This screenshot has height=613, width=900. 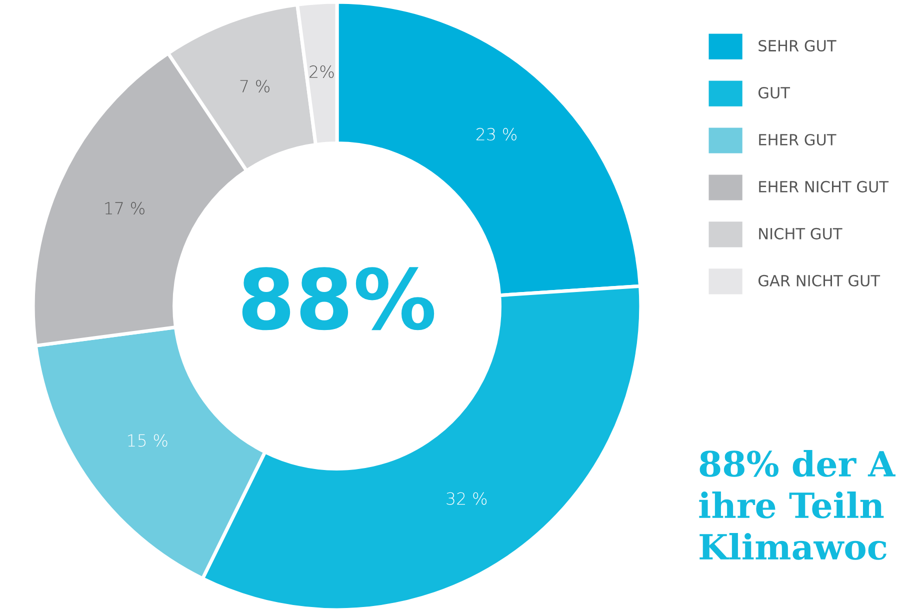 I want to click on text: 88% der A ihre Teiln Klimawoc, so click(x=797, y=505).